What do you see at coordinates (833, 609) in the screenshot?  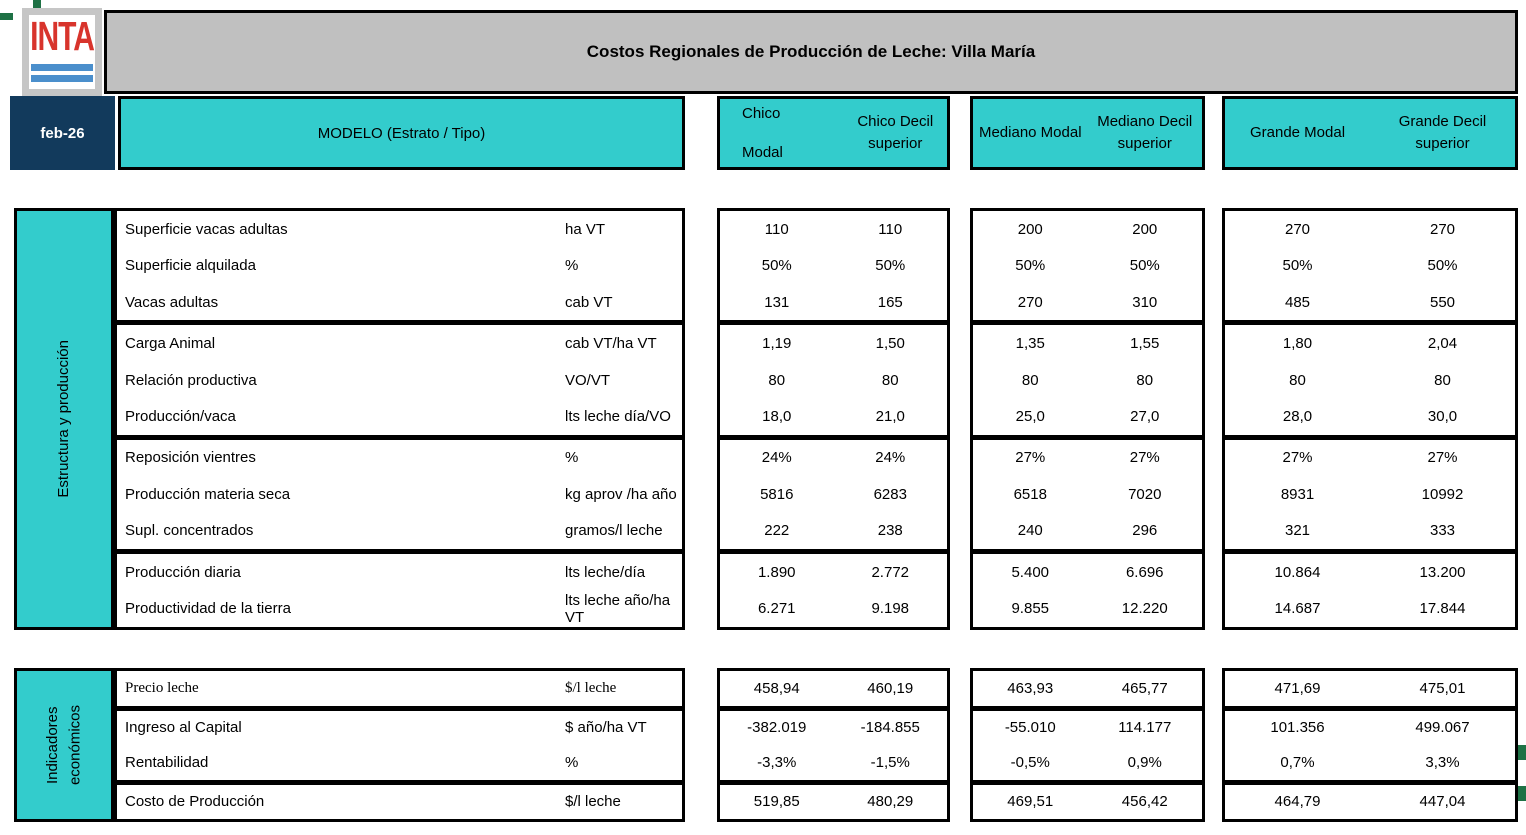 I see `table-row: 6.271 9.198` at bounding box center [833, 609].